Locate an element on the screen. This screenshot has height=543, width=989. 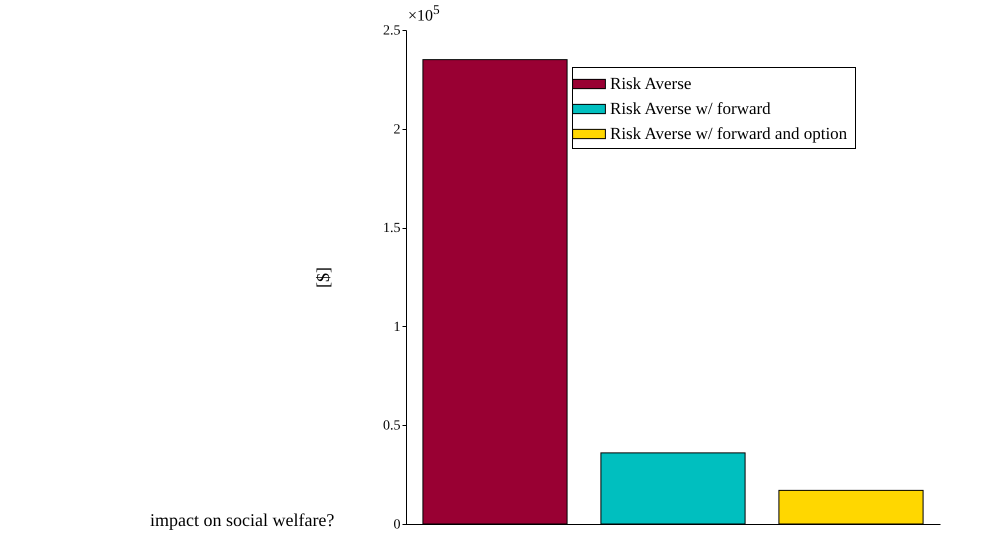
legend-label: Risk Averse is located at coordinates (651, 83).